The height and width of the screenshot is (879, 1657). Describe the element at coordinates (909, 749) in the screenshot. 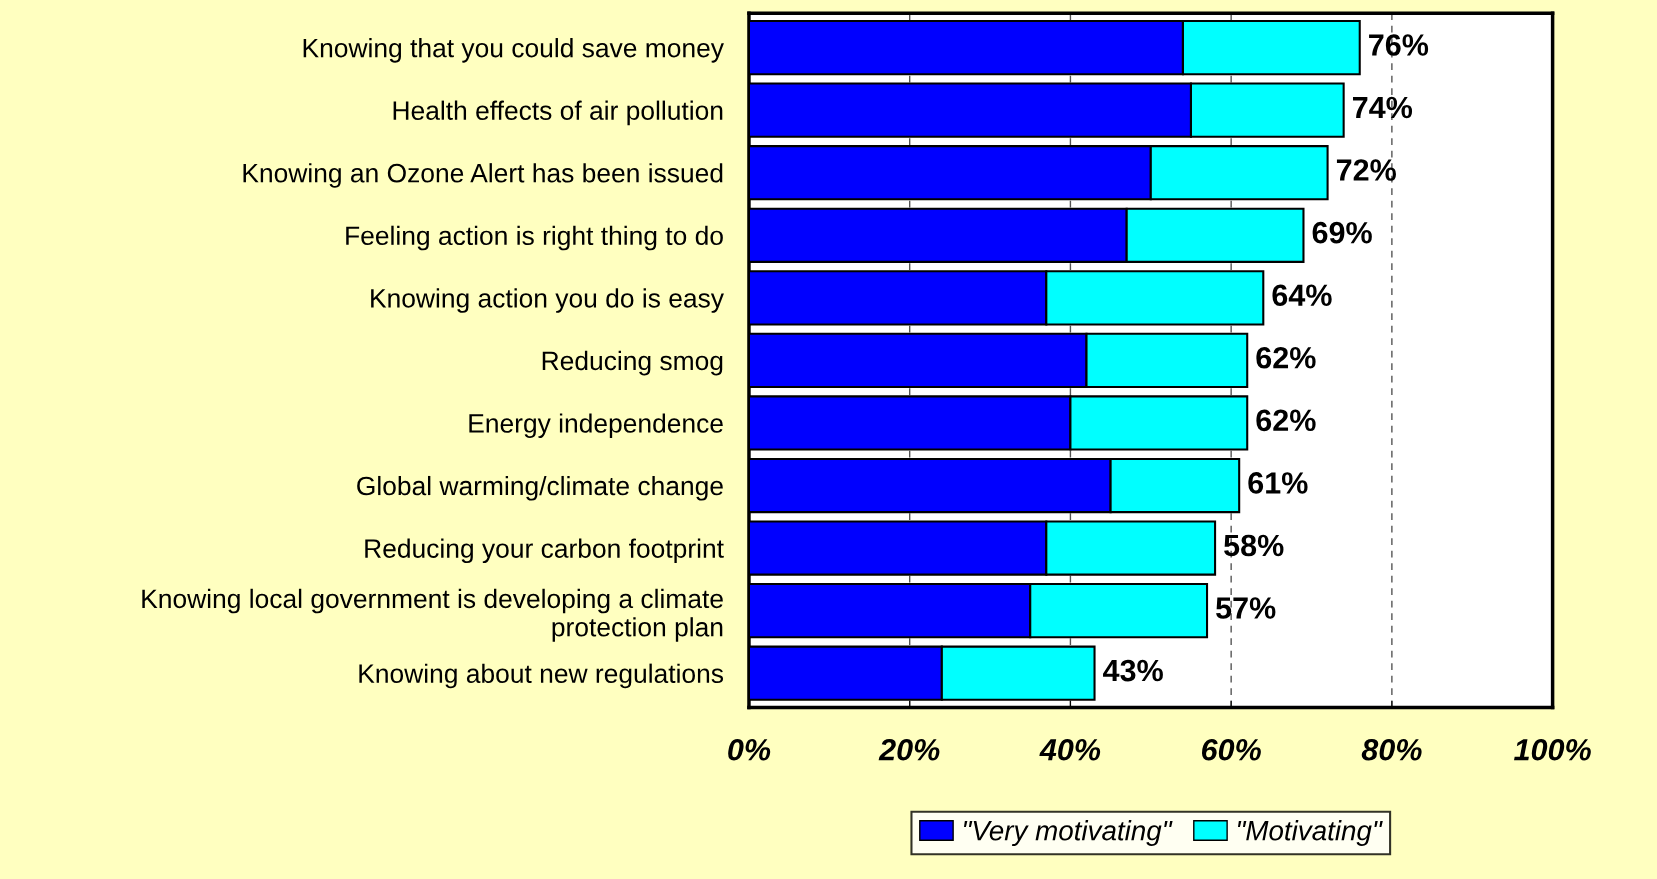

I see `x-tick-label: 20%` at that location.